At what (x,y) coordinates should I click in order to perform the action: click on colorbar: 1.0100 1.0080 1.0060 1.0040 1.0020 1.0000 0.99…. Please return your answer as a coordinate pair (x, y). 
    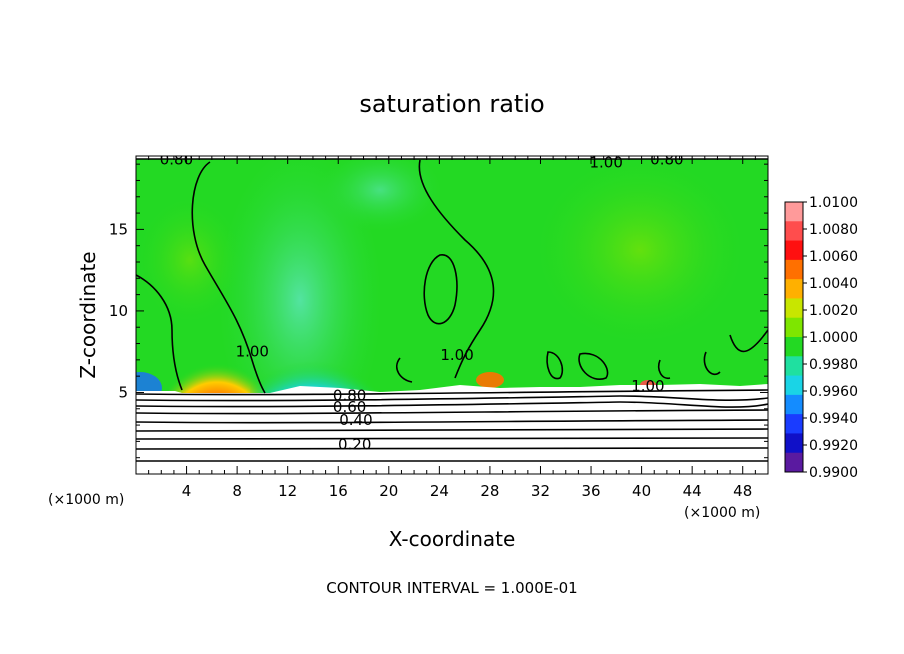
    Looking at the image, I should click on (821, 338).